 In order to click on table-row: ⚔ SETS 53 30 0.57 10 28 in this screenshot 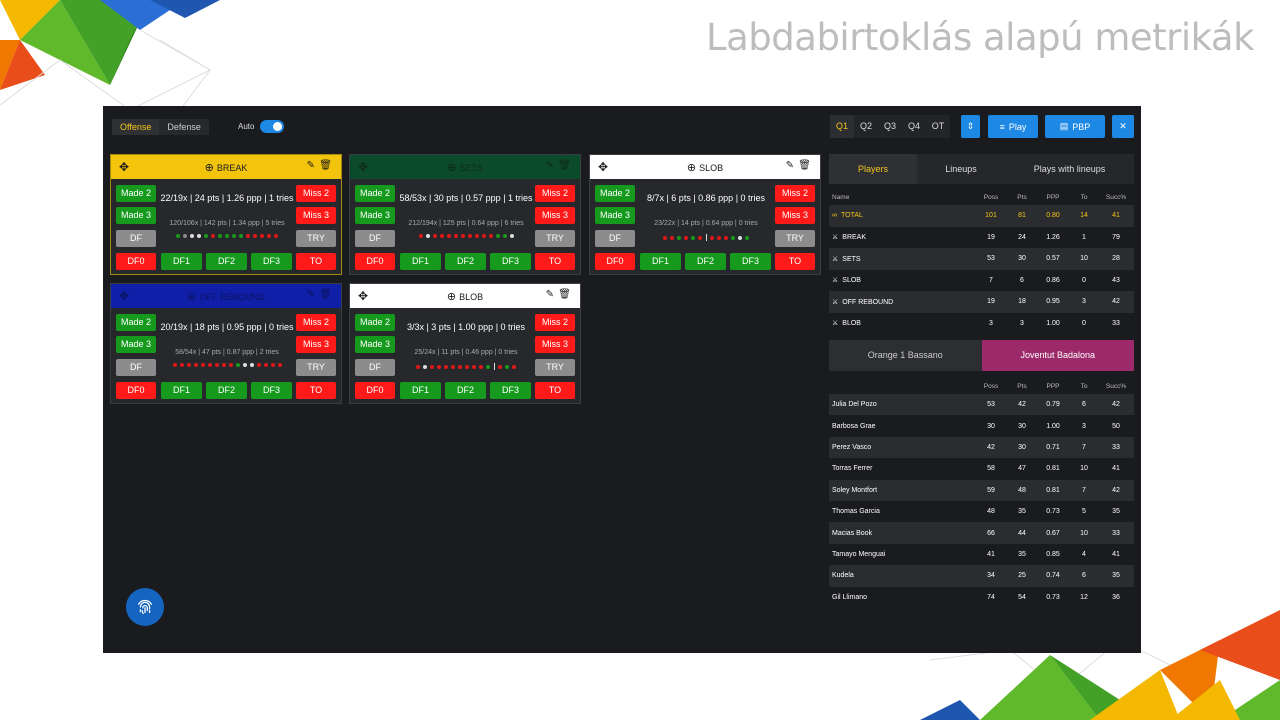, I will do `click(981, 259)`.